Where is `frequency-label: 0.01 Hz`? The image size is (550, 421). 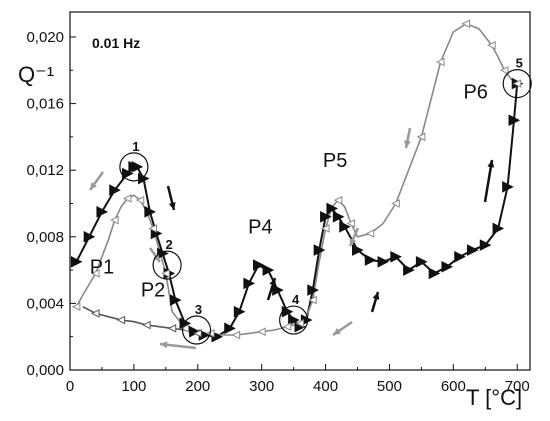
frequency-label: 0.01 Hz is located at coordinates (116, 43).